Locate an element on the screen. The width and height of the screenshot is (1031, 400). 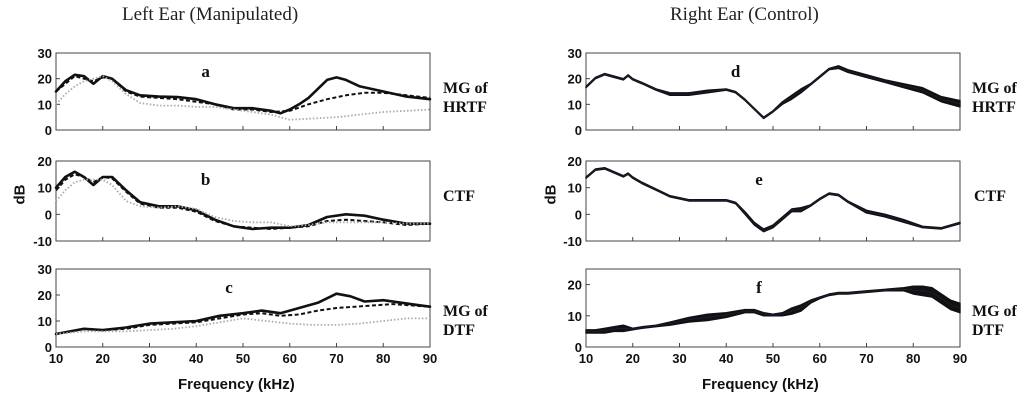
panel-d-control-centerline is located at coordinates (773, 92).